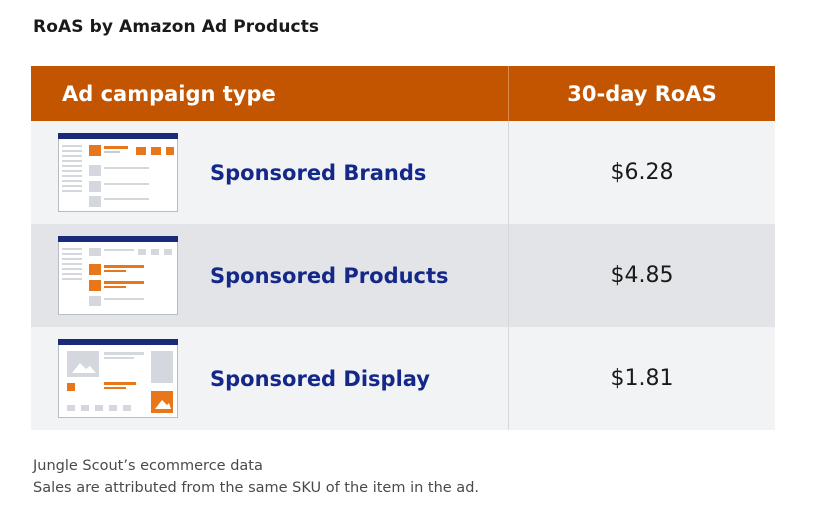  I want to click on column-header-roas: 30-day RoAS, so click(642, 93).